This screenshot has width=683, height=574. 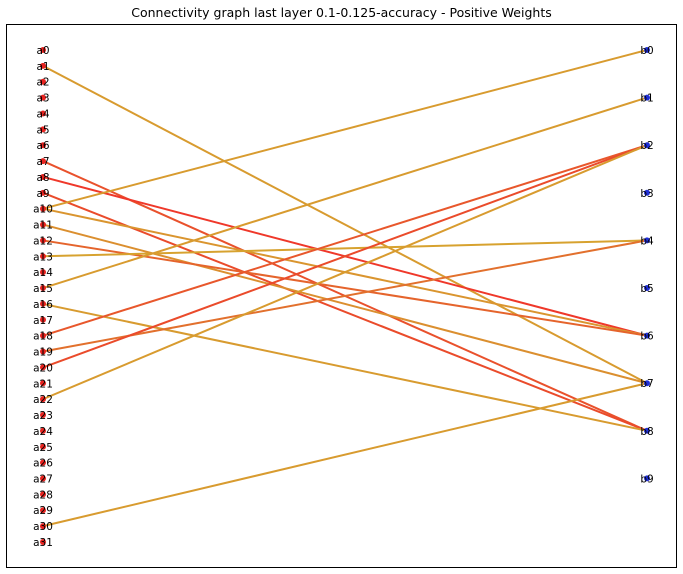 What do you see at coordinates (647, 145) in the screenshot?
I see `node-b2` at bounding box center [647, 145].